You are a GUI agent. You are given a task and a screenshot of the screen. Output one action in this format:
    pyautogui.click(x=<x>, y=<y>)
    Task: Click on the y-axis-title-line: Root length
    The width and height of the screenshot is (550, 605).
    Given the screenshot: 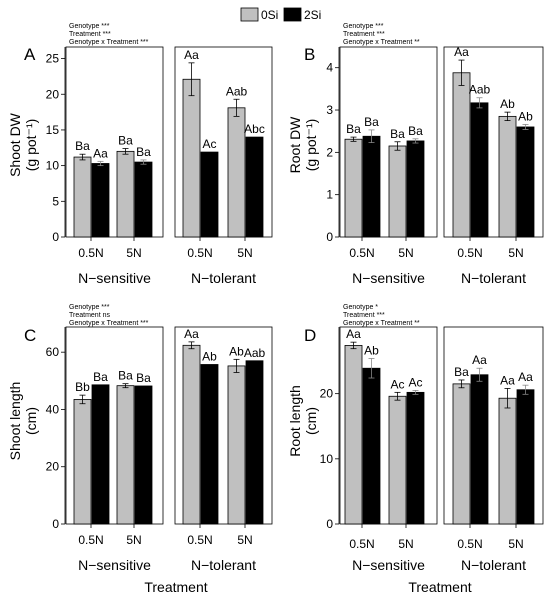 What is the action you would take?
    pyautogui.click(x=295, y=421)
    